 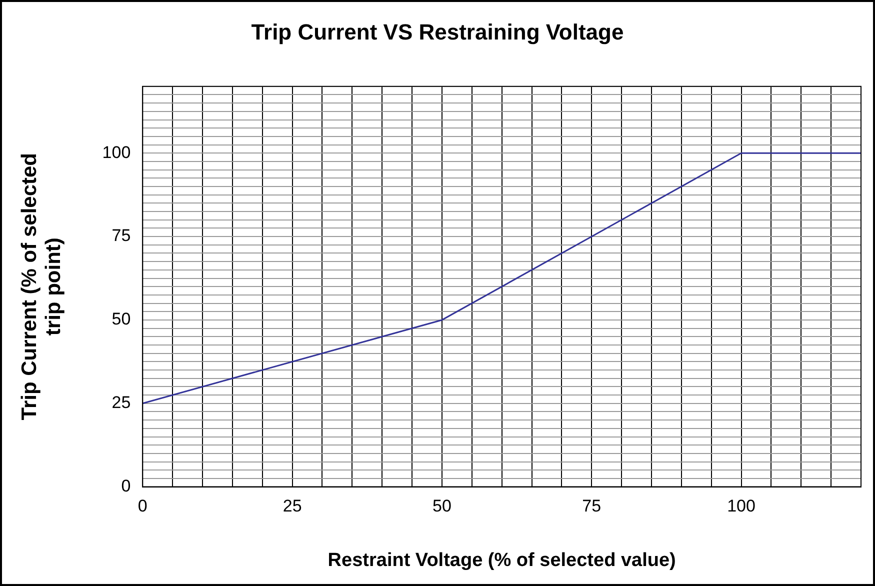 What do you see at coordinates (143, 506) in the screenshot?
I see `x-tick-label: 0` at bounding box center [143, 506].